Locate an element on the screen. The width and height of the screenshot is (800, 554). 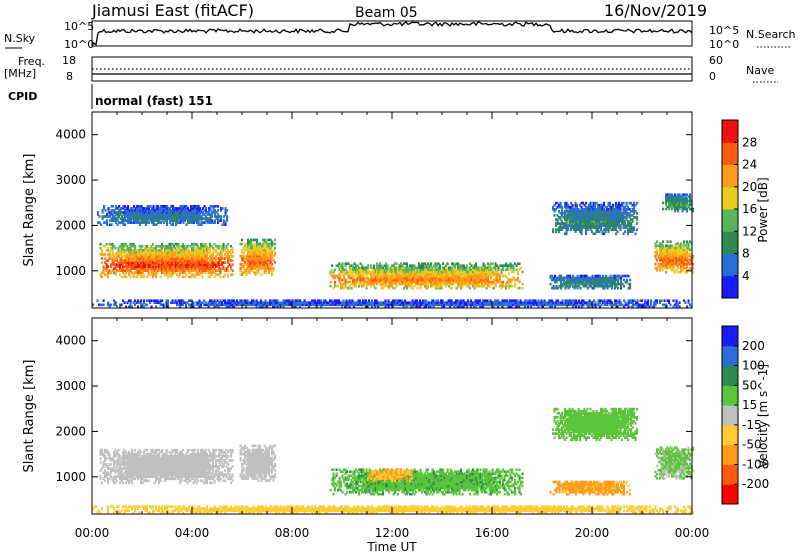
beam-title: Beam 05 is located at coordinates (386, 13).